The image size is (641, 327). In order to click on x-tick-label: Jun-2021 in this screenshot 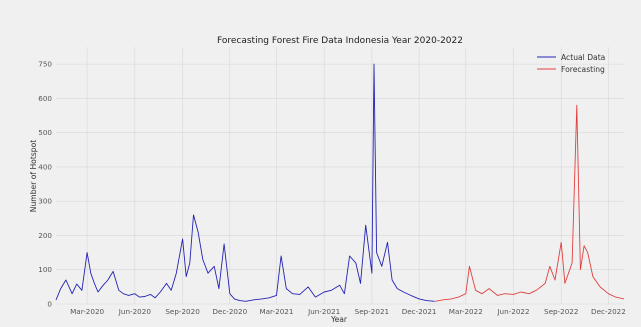, I will do `click(323, 311)`.